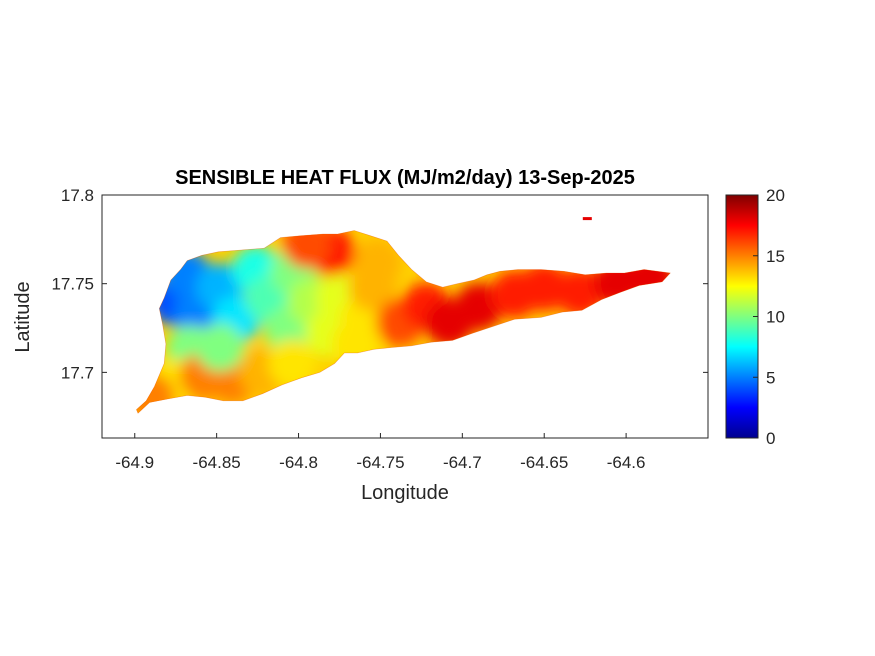  Describe the element at coordinates (217, 462) in the screenshot. I see `x-tick-label: -64.85` at that location.